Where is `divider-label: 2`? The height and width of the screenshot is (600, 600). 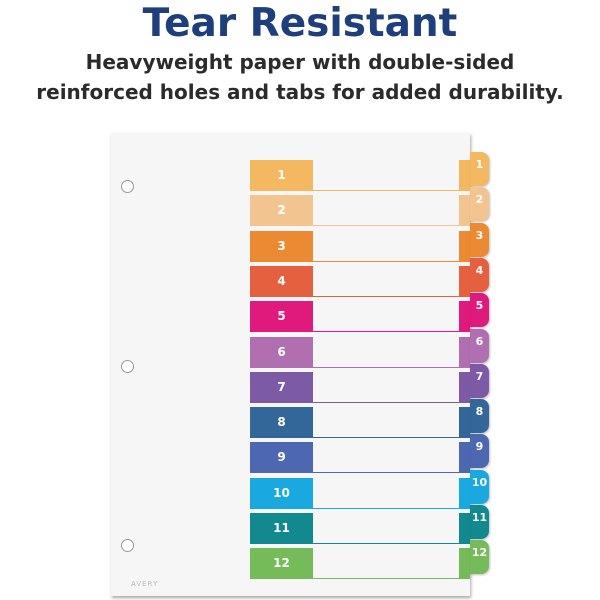
divider-label: 2 is located at coordinates (281, 210).